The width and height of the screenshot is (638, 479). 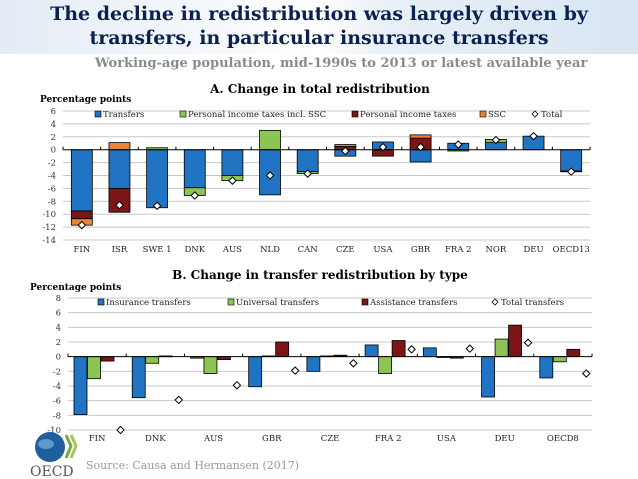 I want to click on legend-label: Transfers, so click(x=123, y=115).